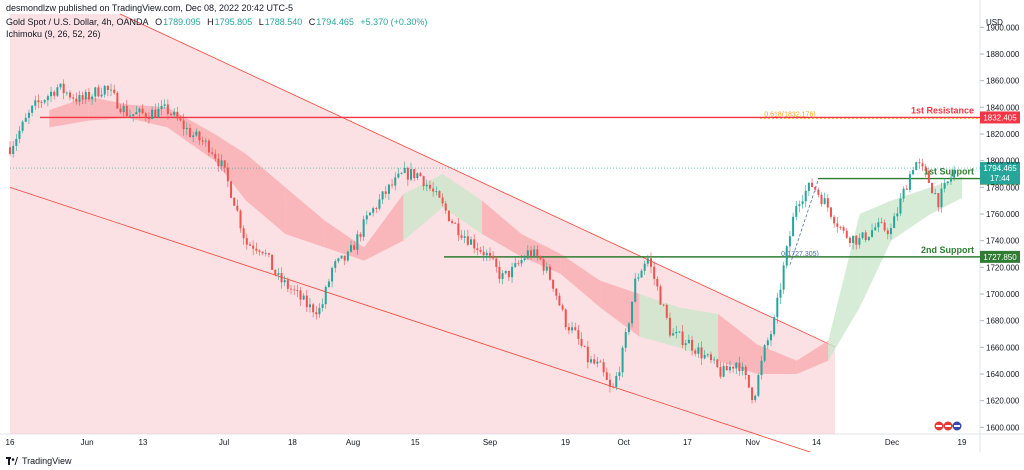 This screenshot has height=470, width=1024. What do you see at coordinates (949, 426) in the screenshot?
I see `flags-icon` at bounding box center [949, 426].